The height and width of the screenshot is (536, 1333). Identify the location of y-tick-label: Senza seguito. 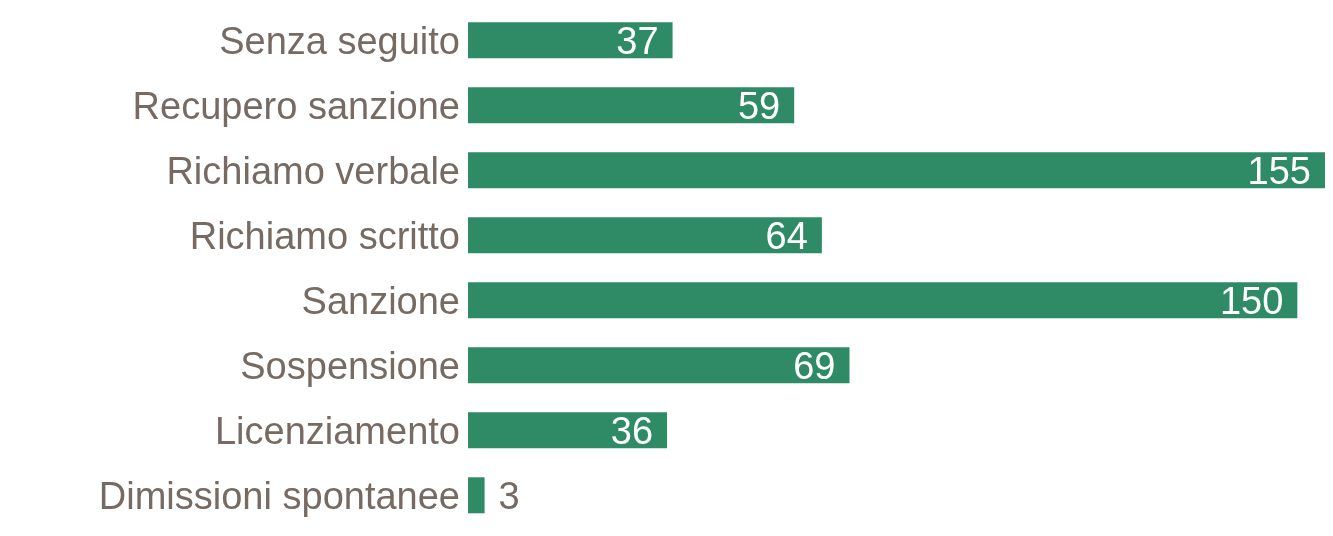
(339, 40).